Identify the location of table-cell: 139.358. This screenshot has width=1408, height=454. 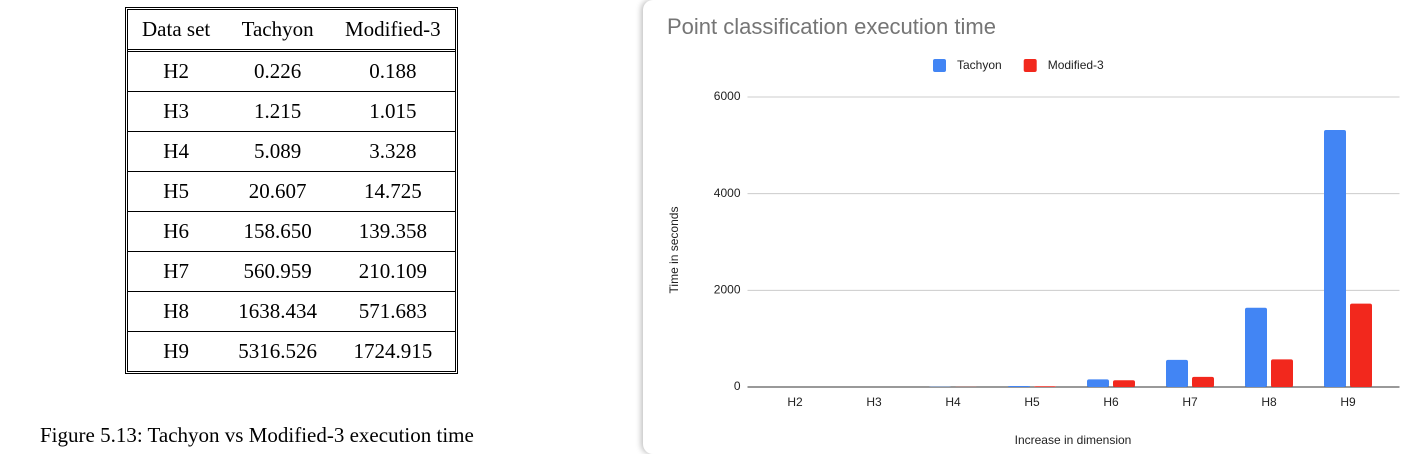
(392, 232).